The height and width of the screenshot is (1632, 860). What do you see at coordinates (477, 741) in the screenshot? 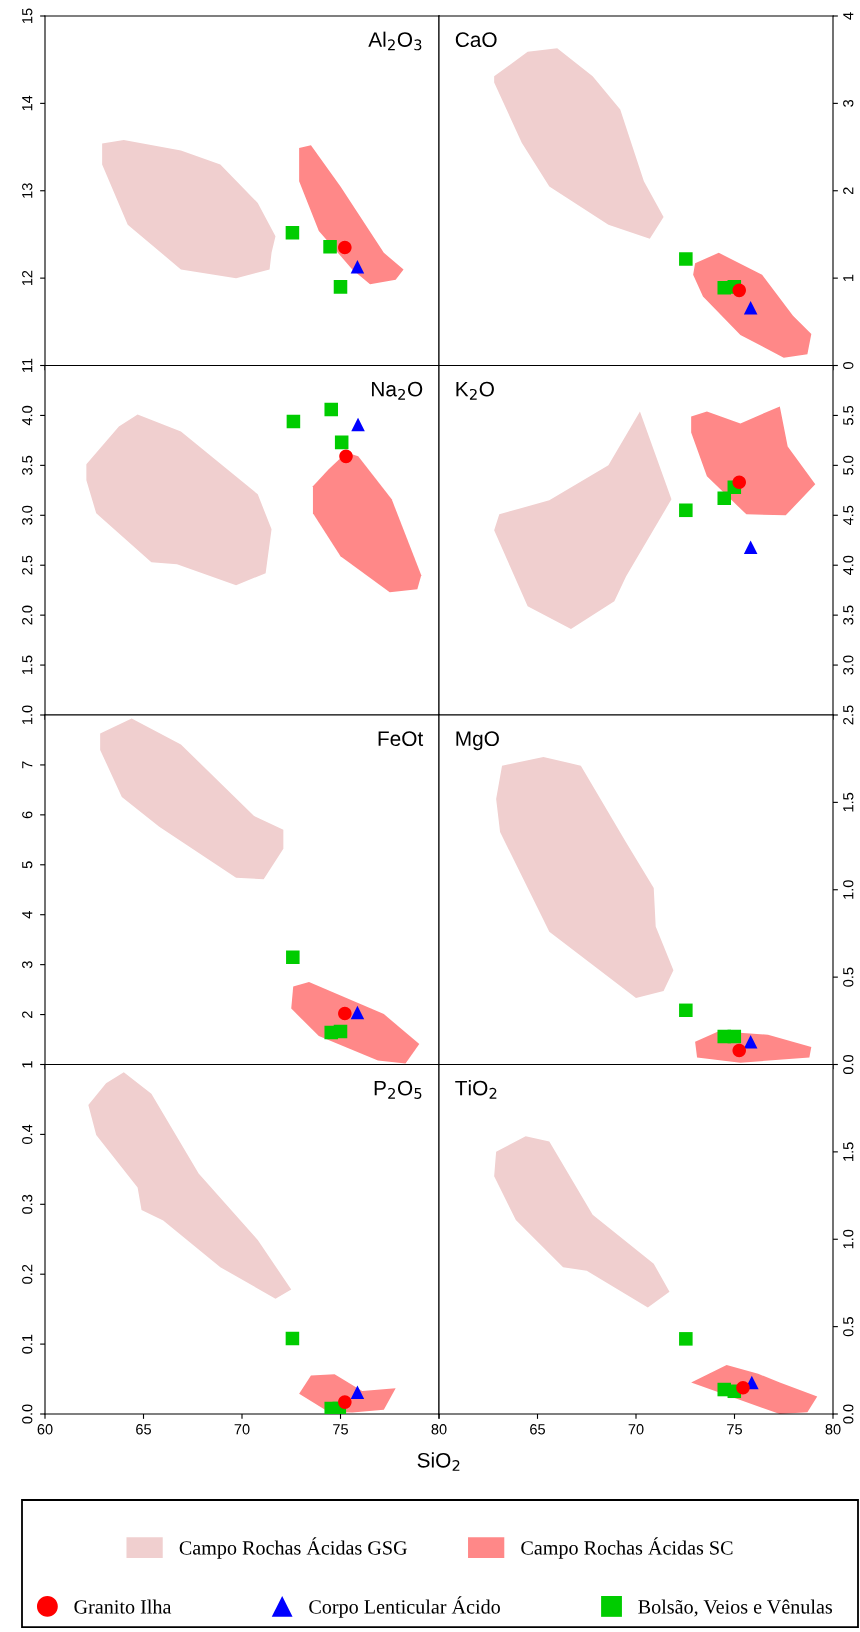
I see `text: MgO` at bounding box center [477, 741].